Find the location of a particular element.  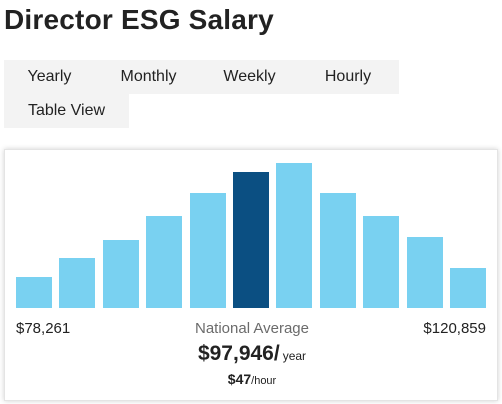

average-salary-value: $97,946/ is located at coordinates (238, 353).